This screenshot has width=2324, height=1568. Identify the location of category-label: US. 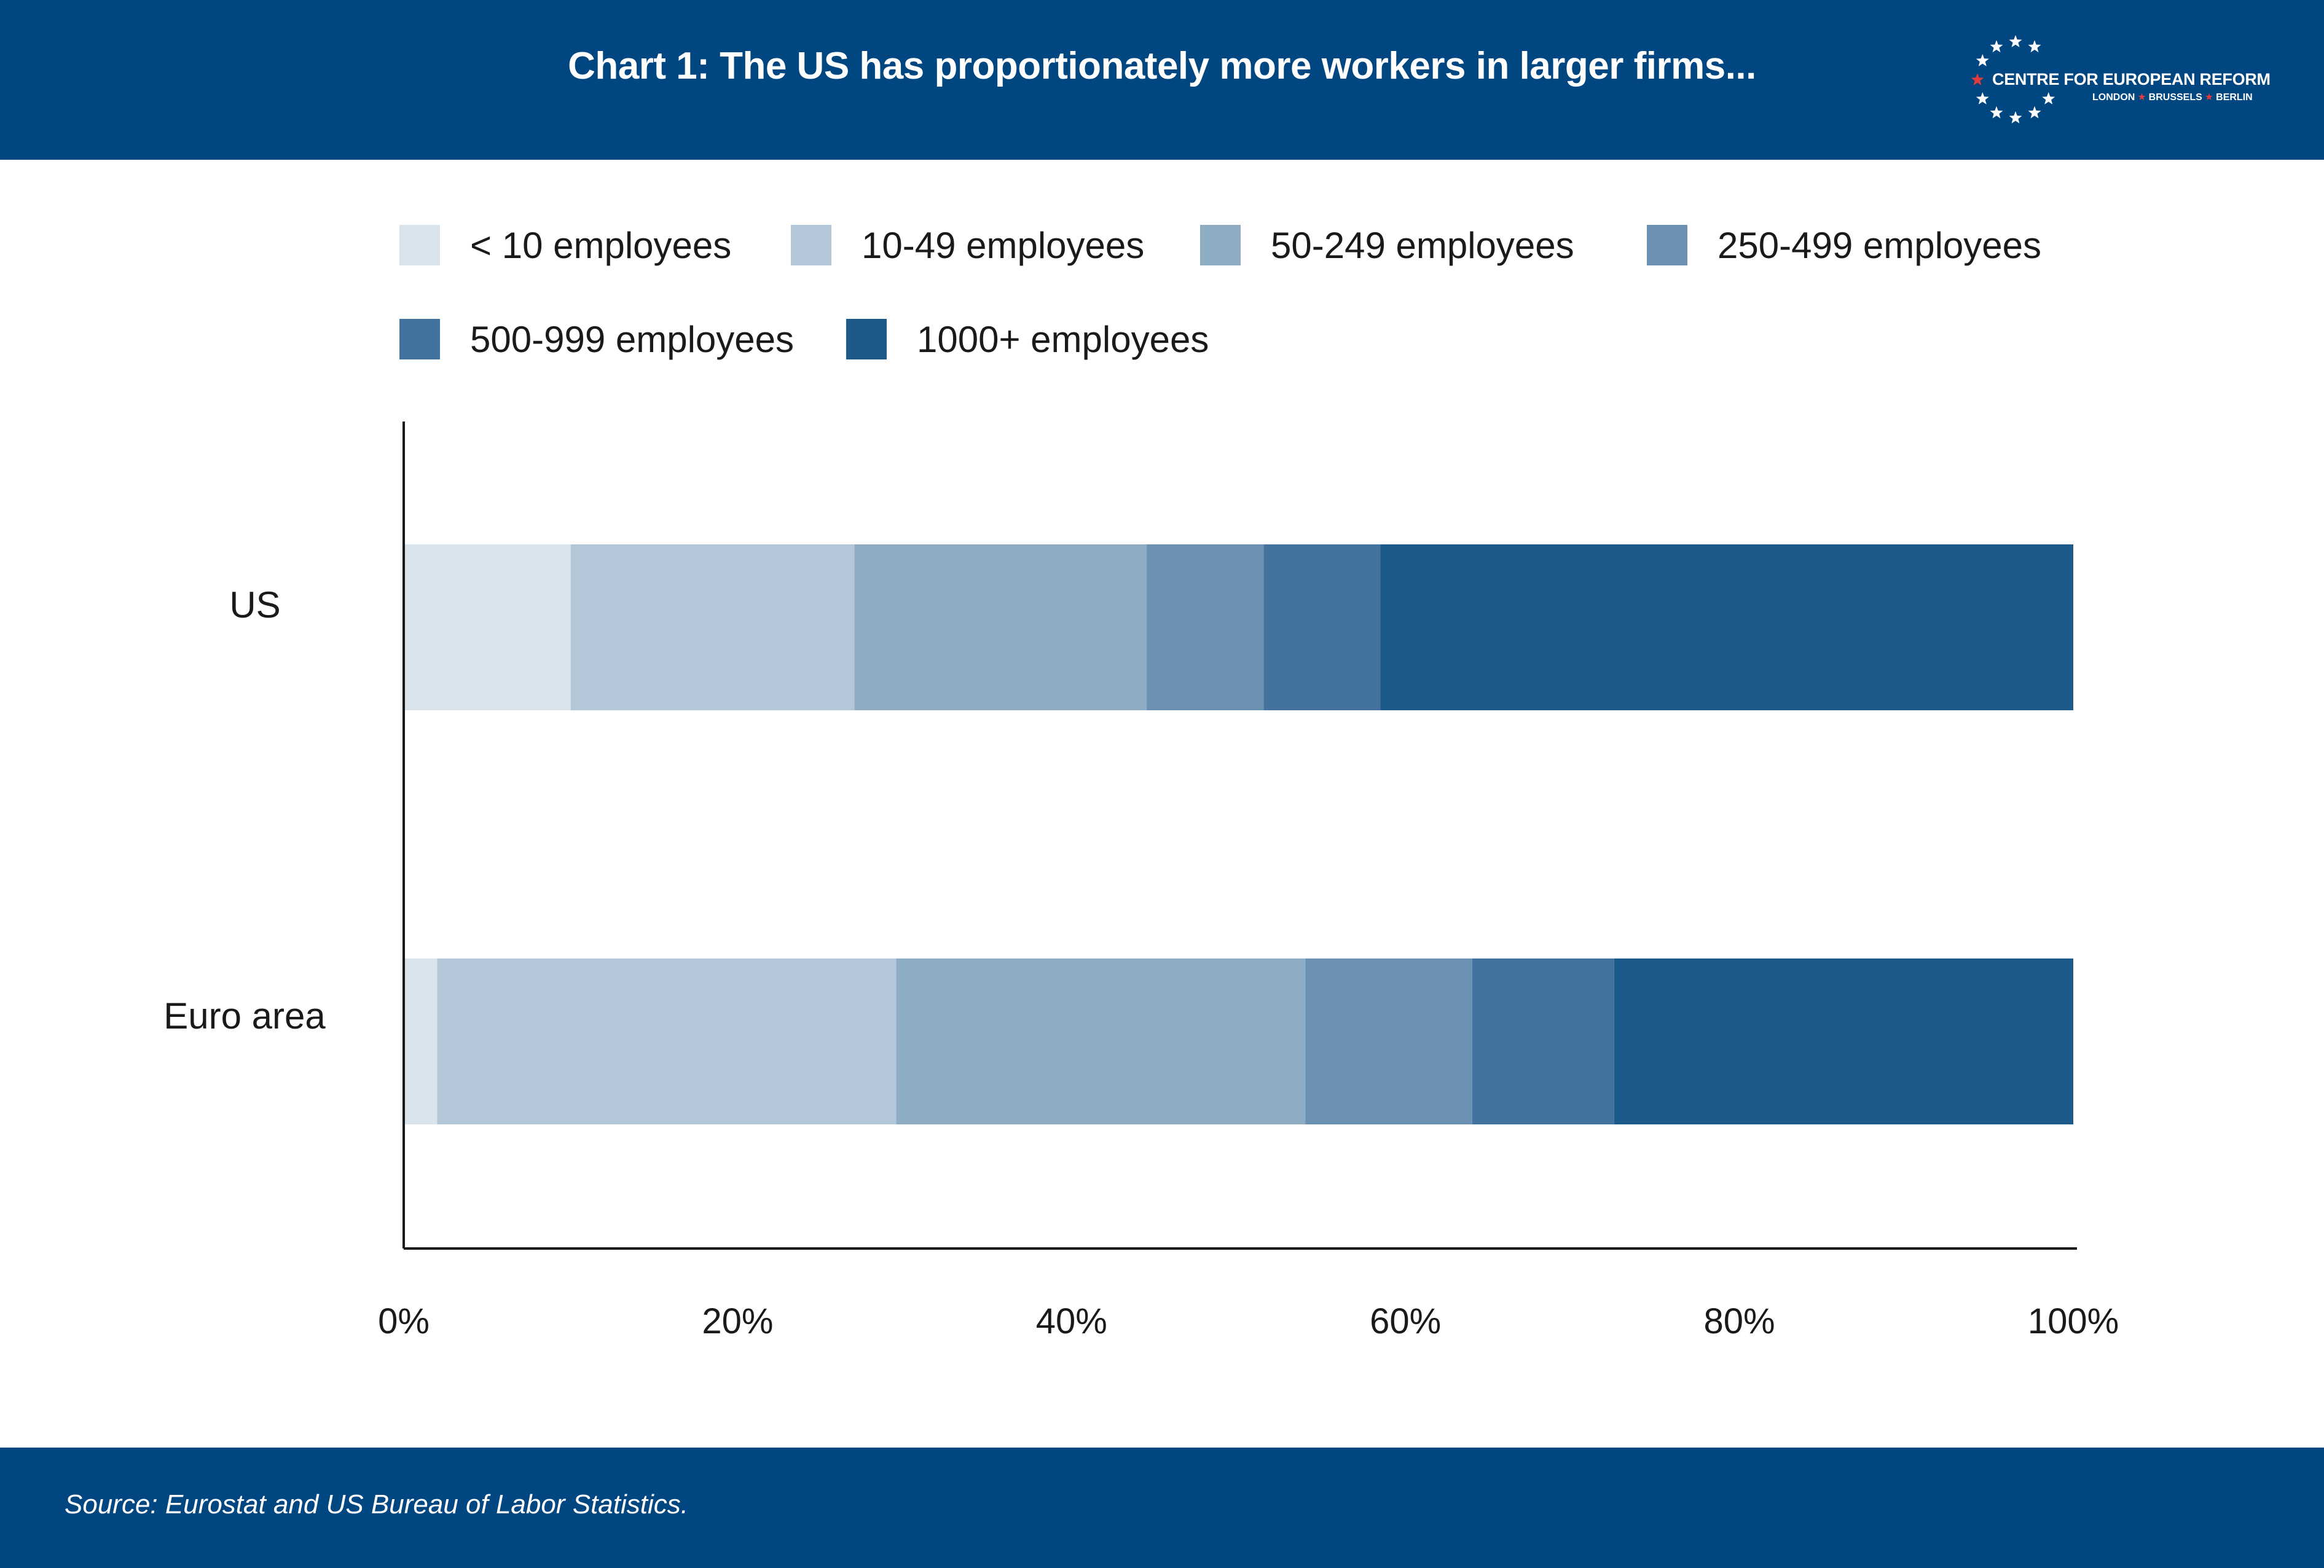
(254, 604).